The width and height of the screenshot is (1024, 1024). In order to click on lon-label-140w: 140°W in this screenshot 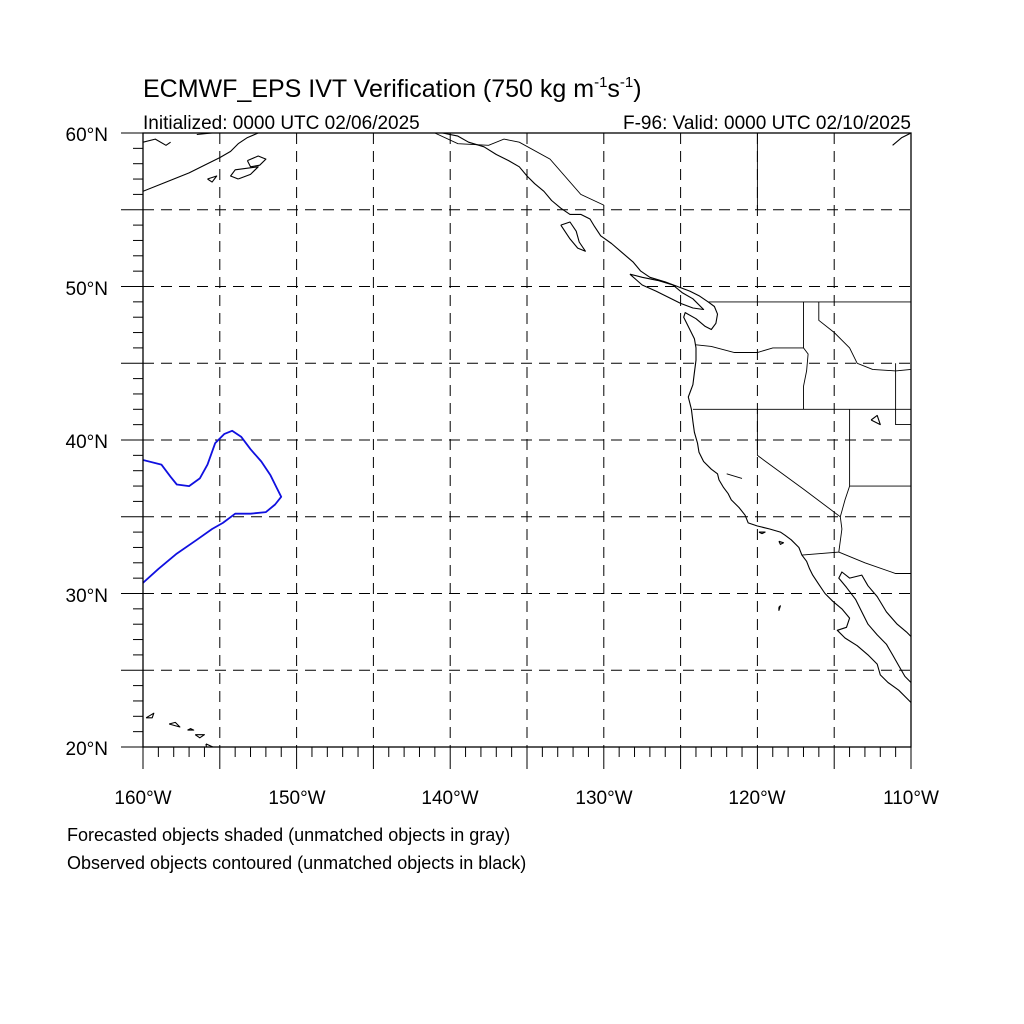, I will do `click(449, 798)`.